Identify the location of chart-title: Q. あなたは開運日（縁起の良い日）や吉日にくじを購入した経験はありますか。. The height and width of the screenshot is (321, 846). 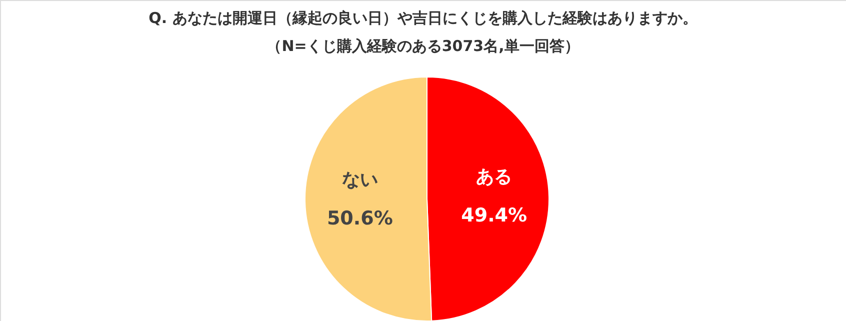
(423, 18).